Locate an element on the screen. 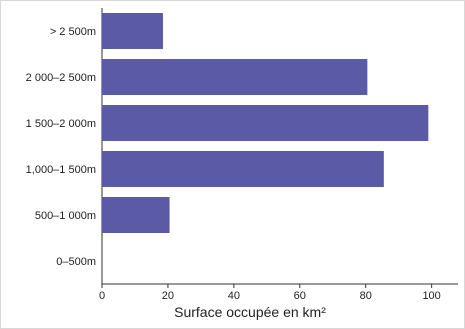 This screenshot has width=465, height=329. x-tick-label: 0 is located at coordinates (102, 296).